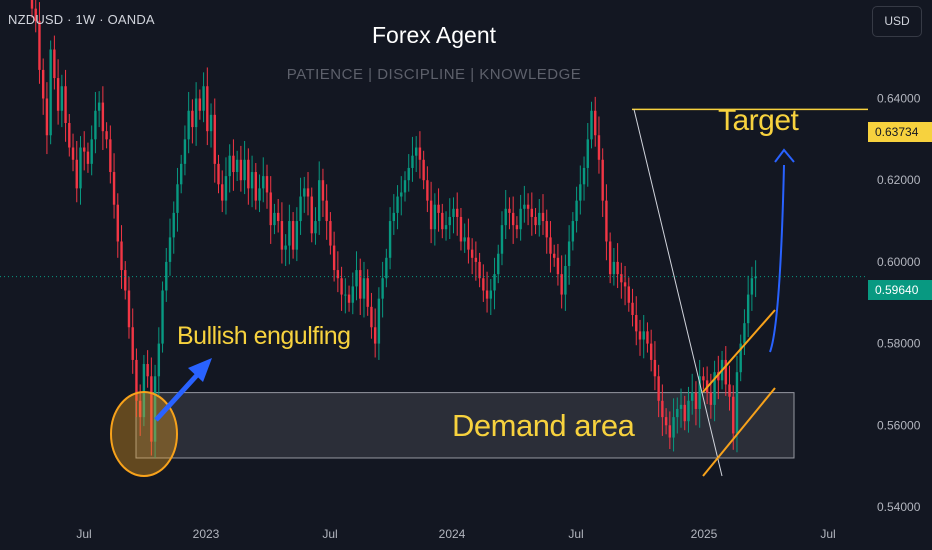 The image size is (932, 550). What do you see at coordinates (81, 19) in the screenshot?
I see `symbol-info: NZDUSD · 1W · OANDA` at bounding box center [81, 19].